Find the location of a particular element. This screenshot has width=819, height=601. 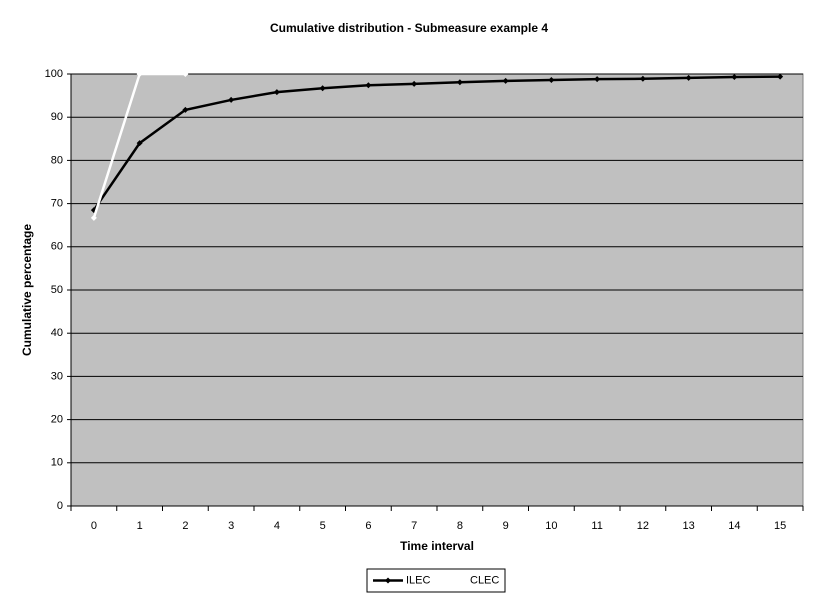

x-tick-label: 7 is located at coordinates (414, 526).